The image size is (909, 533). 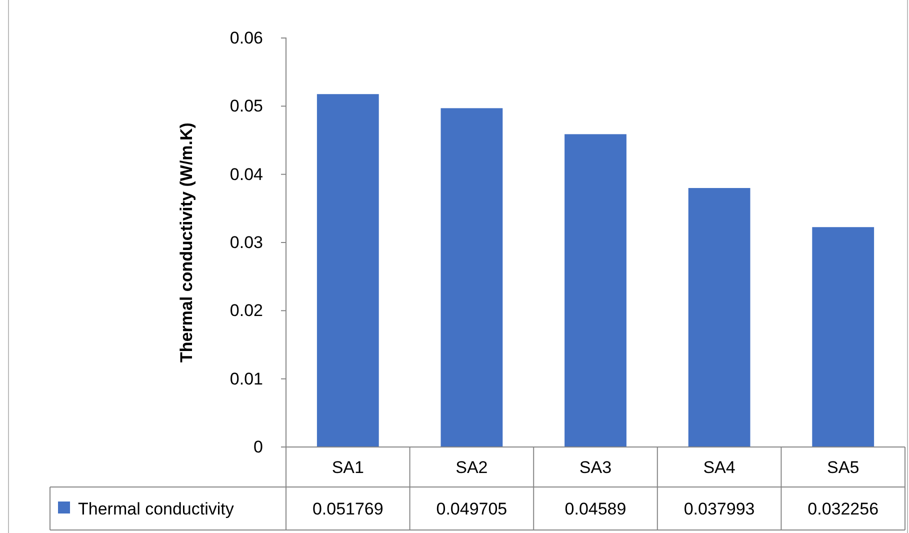 What do you see at coordinates (246, 310) in the screenshot?
I see `y-tick-label: 0.02` at bounding box center [246, 310].